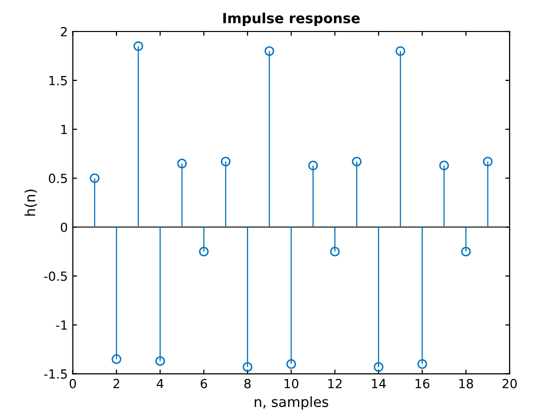  What do you see at coordinates (61, 325) in the screenshot?
I see `y-tick-label: -1` at bounding box center [61, 325].